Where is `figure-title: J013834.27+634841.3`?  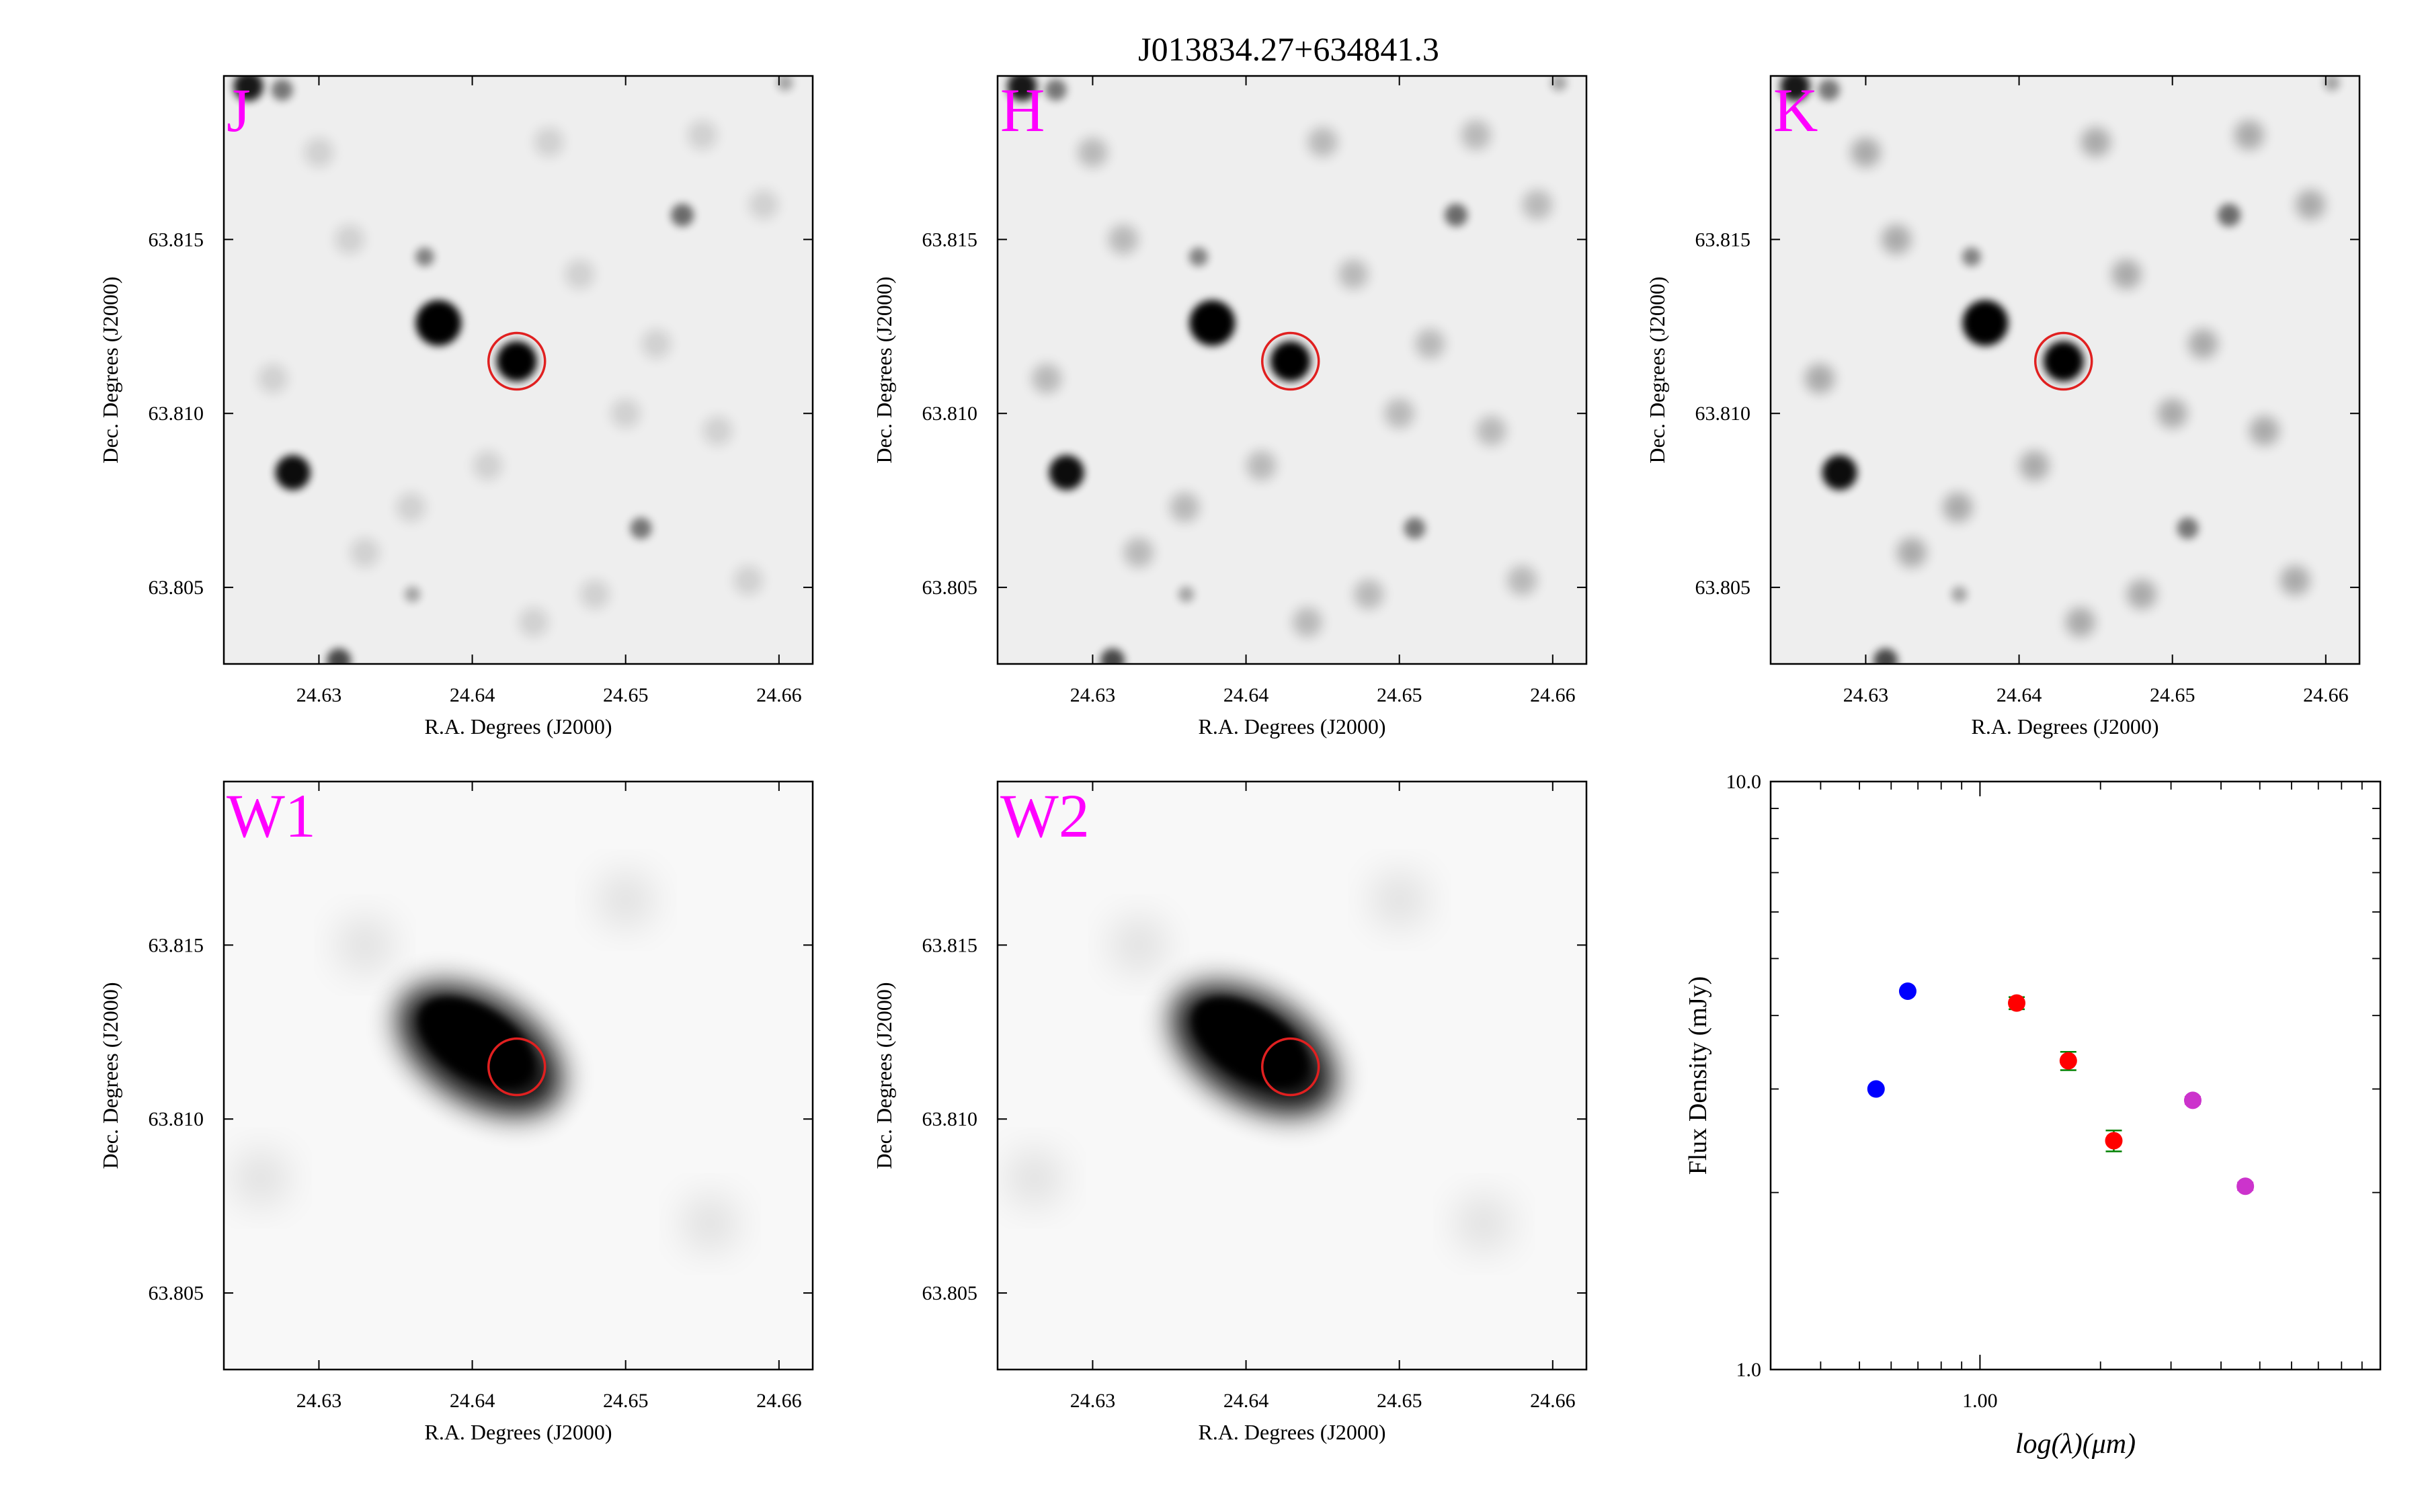 figure-title: J013834.27+634841.3 is located at coordinates (1288, 49).